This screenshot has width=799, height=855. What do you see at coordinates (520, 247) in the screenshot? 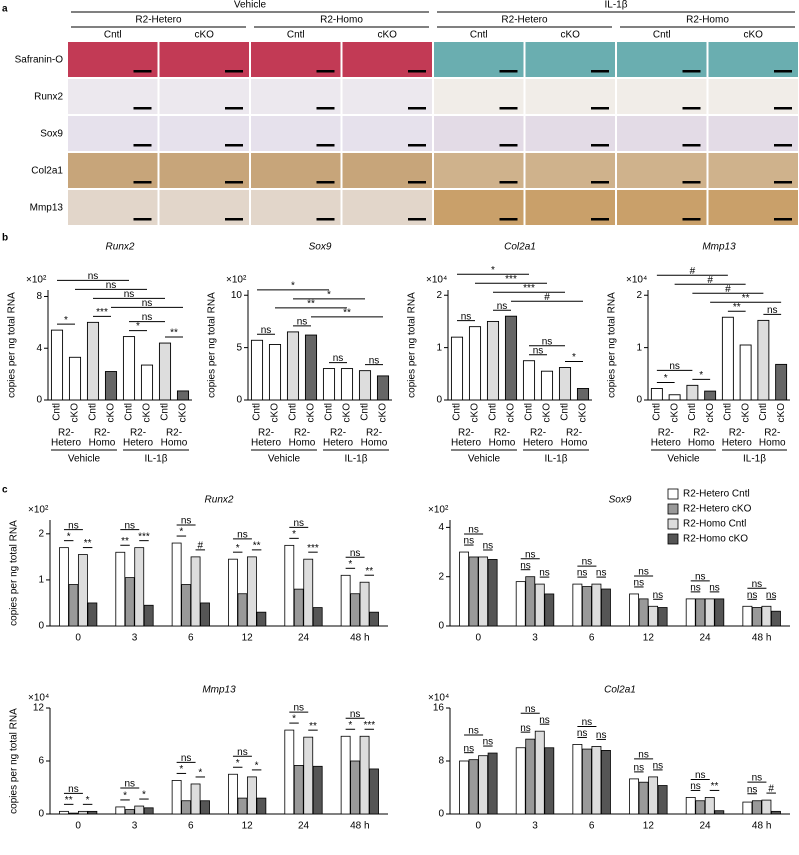
I see `chart-title: Col2a1` at bounding box center [520, 247].